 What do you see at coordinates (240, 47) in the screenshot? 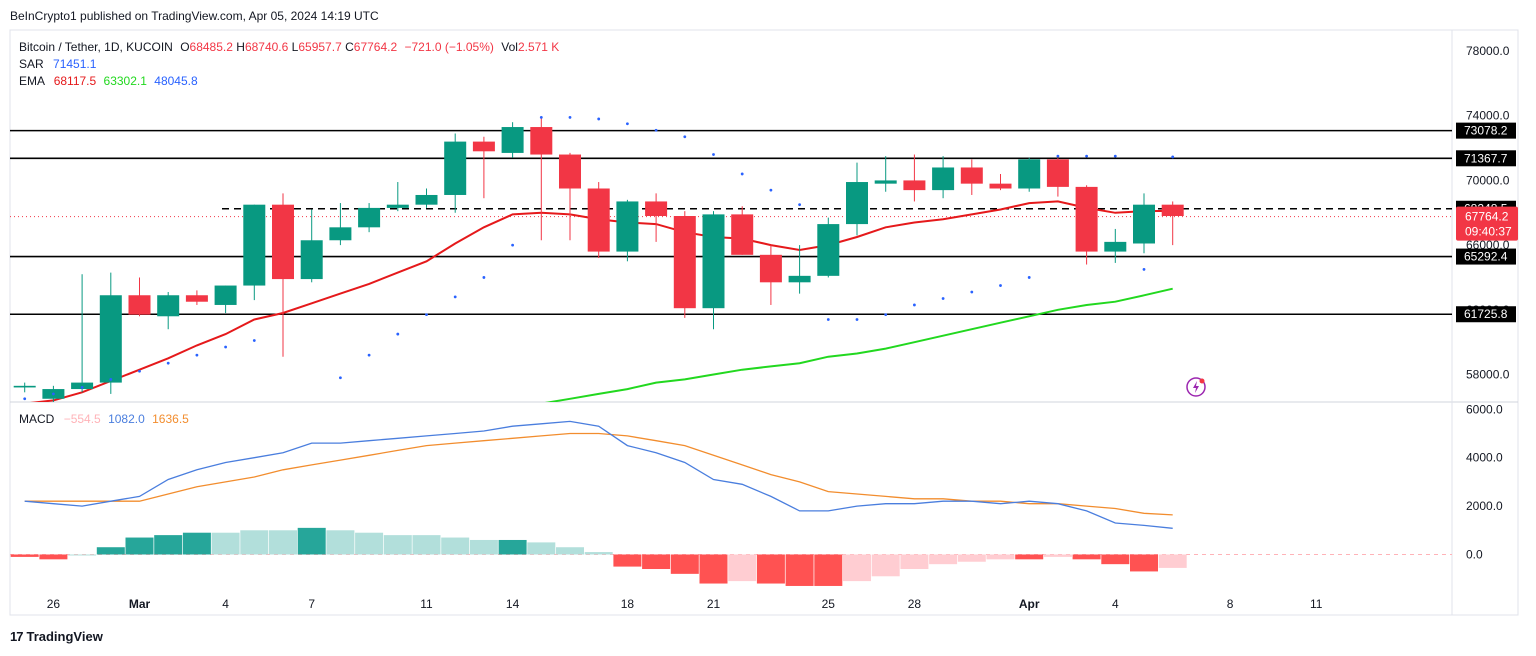
I see `high-label: H` at bounding box center [240, 47].